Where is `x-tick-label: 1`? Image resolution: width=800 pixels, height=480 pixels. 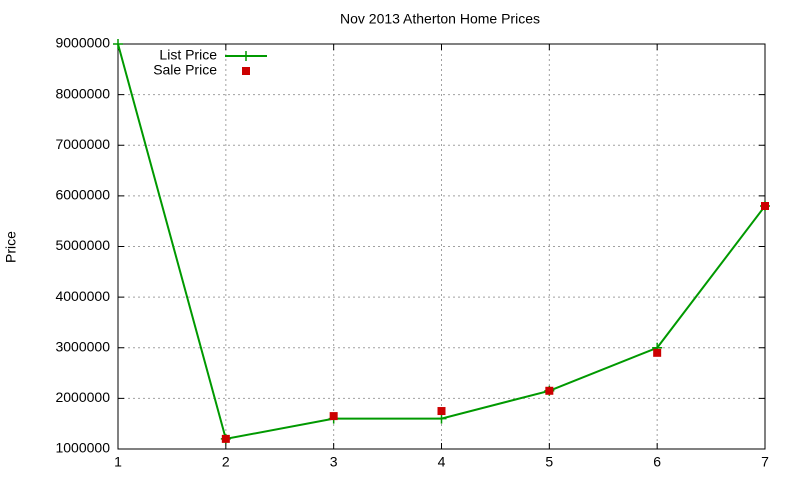 x-tick-label: 1 is located at coordinates (118, 462).